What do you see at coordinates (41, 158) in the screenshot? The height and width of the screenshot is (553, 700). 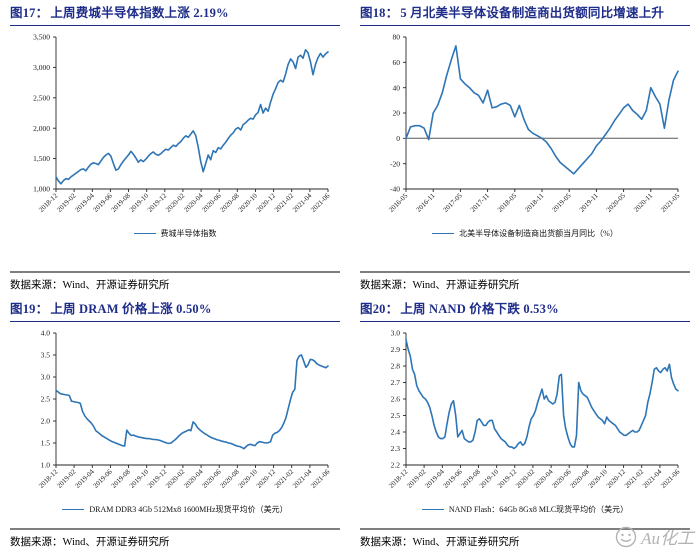 I see `svg-text: 1,500` at bounding box center [41, 158].